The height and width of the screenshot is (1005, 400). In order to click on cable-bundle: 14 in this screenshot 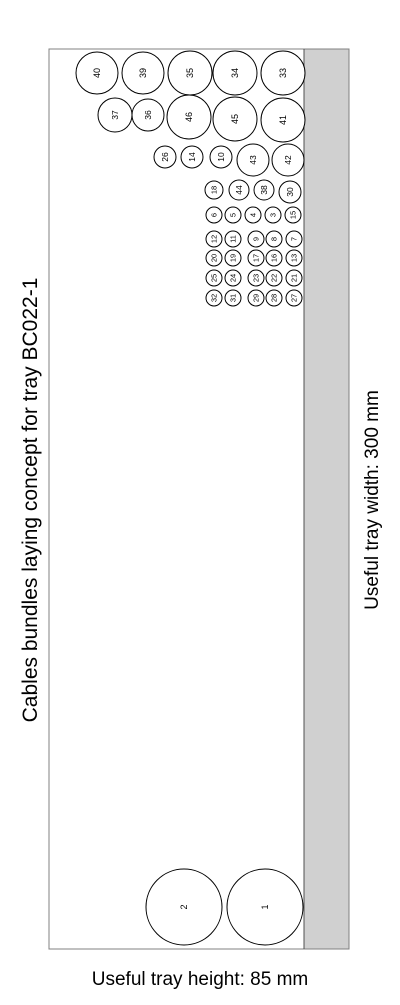, I will do `click(192, 157)`.